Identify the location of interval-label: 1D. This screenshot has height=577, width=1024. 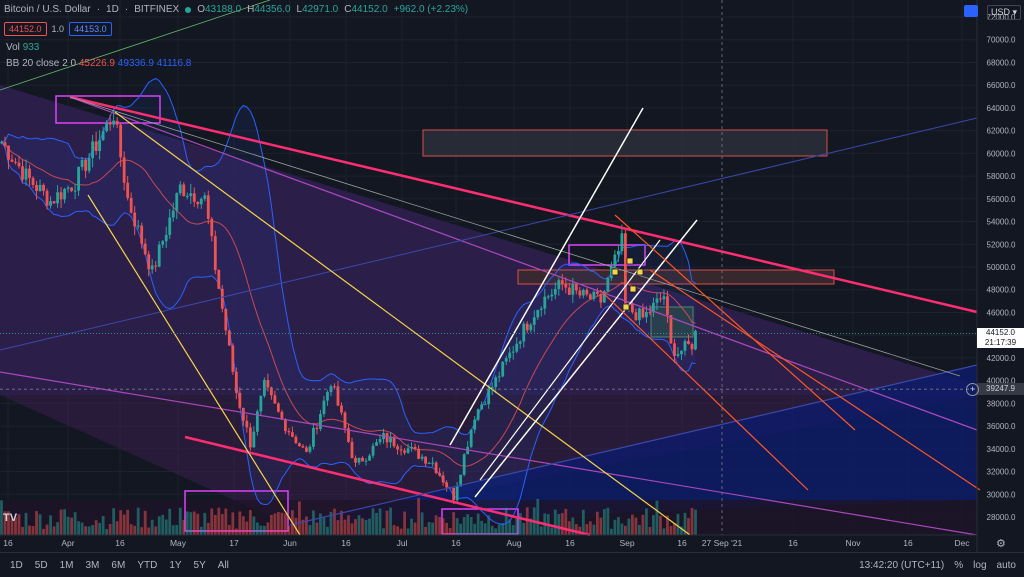
(112, 9).